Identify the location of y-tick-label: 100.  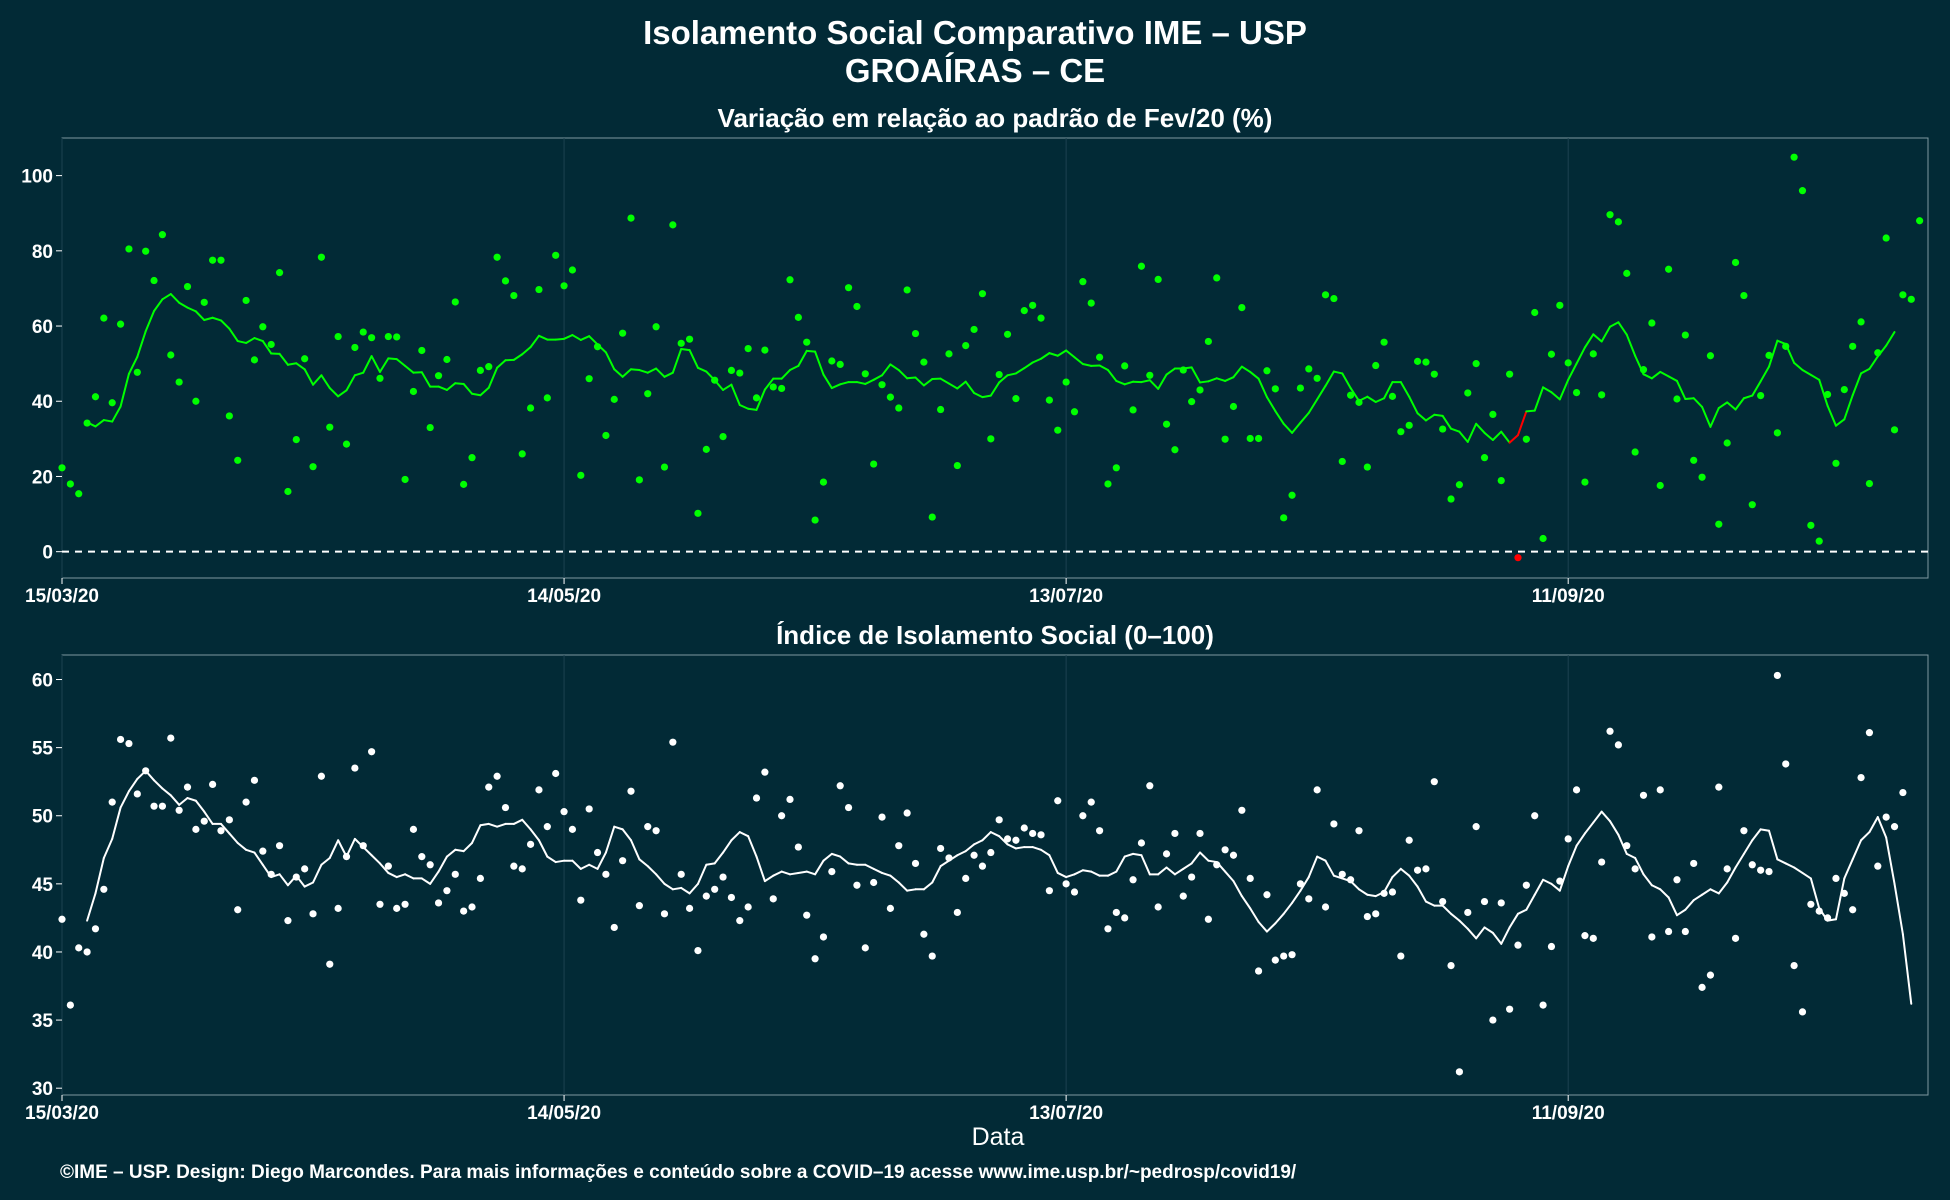
(37, 177).